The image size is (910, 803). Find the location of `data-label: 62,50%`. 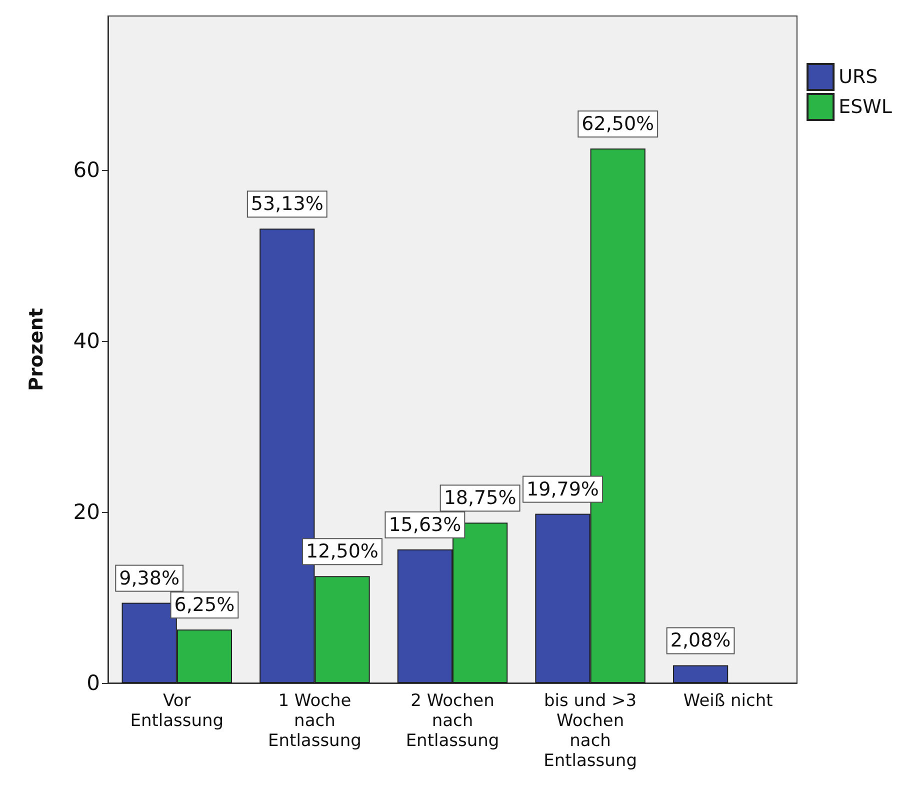

data-label: 62,50% is located at coordinates (618, 124).